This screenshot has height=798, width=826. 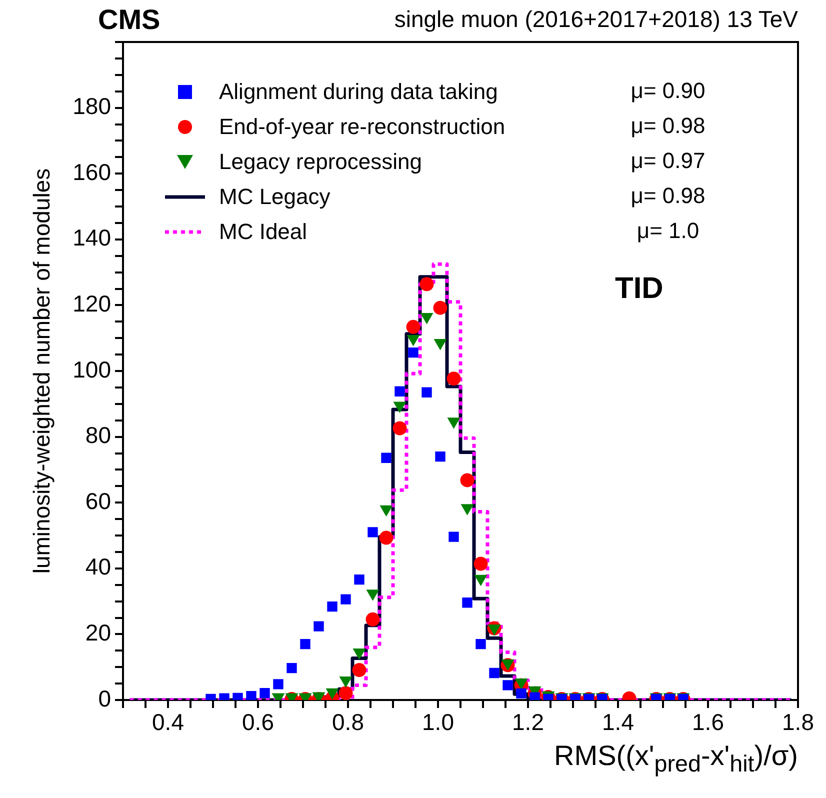 I want to click on chart-subtitle: single muon (2016+2017+2018) 13 TeV, so click(x=596, y=19).